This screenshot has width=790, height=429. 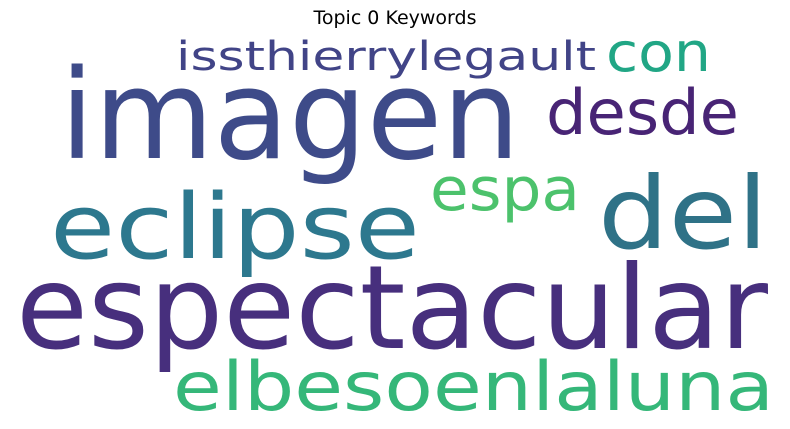 I want to click on word-del: del, so click(x=683, y=213).